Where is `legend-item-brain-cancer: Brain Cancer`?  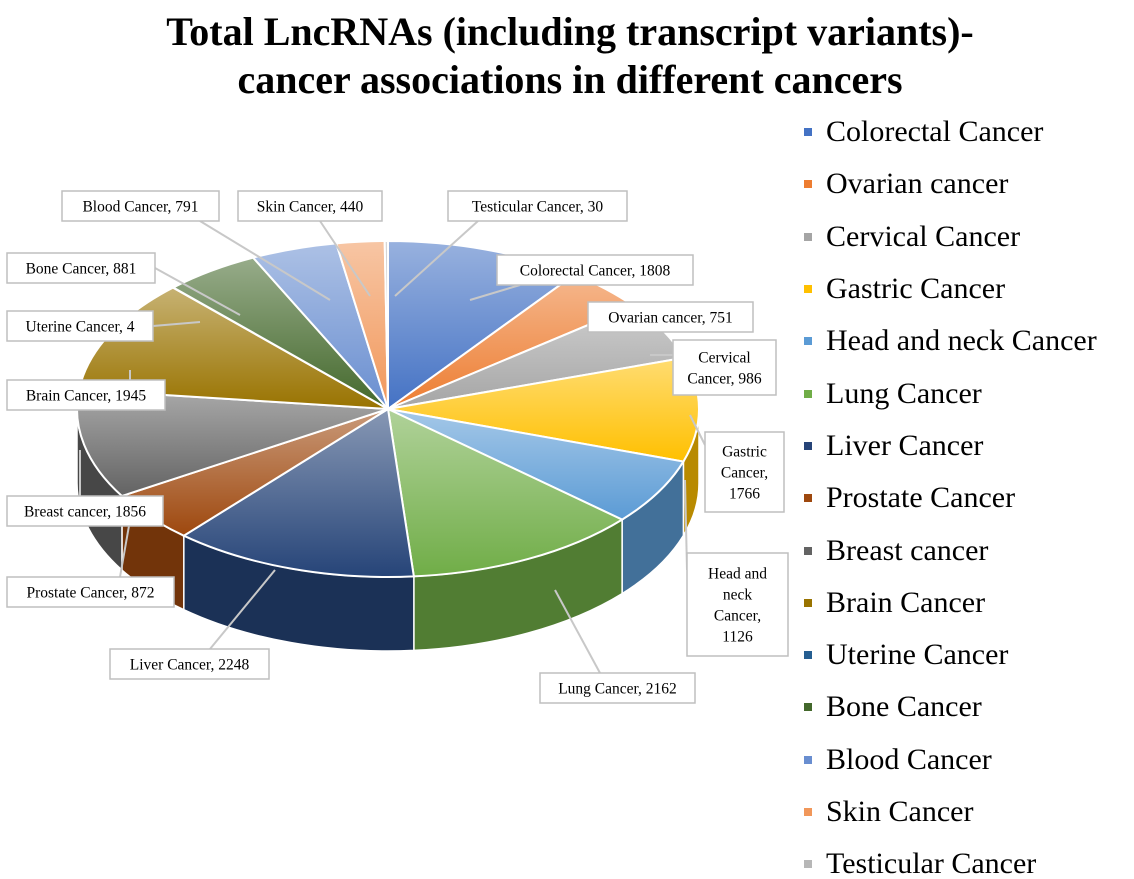 legend-item-brain-cancer: Brain Cancer is located at coordinates (950, 603).